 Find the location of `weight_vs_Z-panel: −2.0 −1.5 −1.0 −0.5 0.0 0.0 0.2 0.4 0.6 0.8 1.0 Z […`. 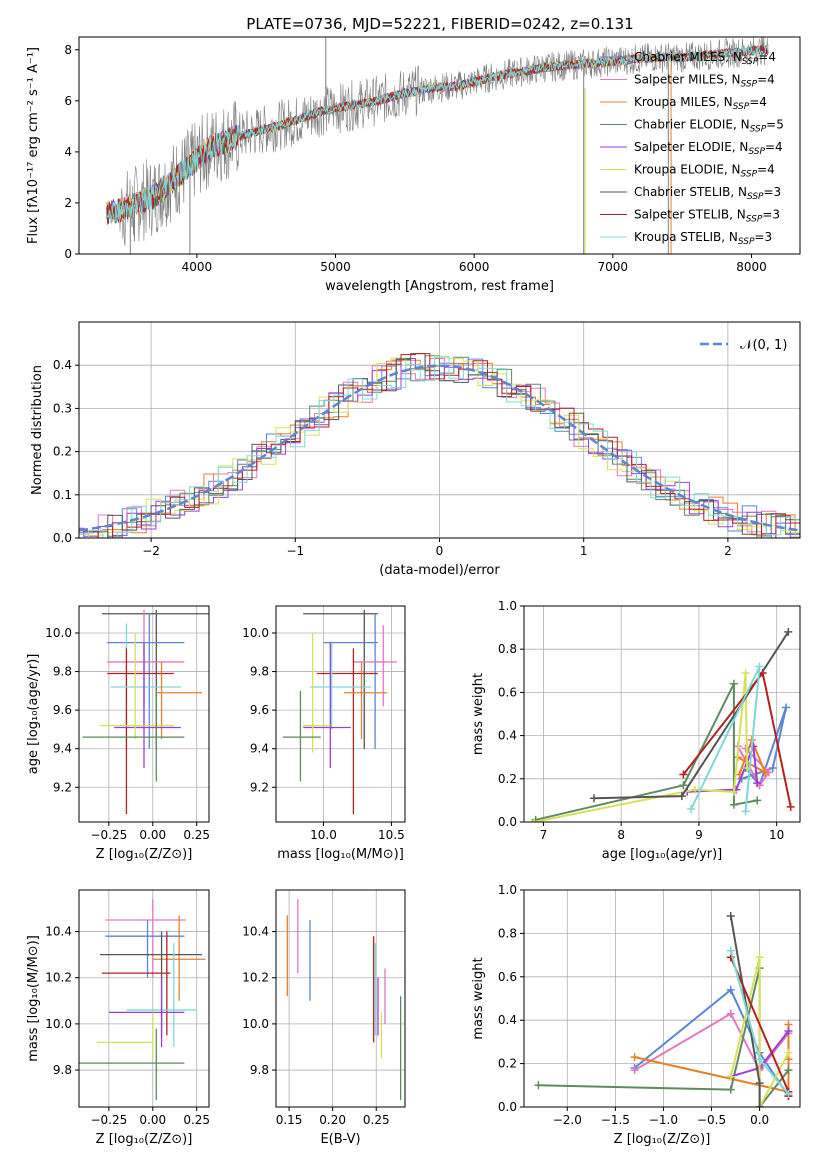

weight_vs_Z-panel: −2.0 −1.5 −1.0 −0.5 0.0 0.0 0.2 0.4 0.6 0.8 1.0 Z [… is located at coordinates (636, 1015).